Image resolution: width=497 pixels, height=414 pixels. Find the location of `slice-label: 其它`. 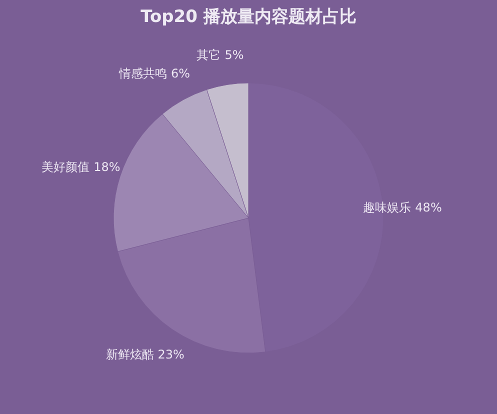

slice-label: 其它 is located at coordinates (208, 55).